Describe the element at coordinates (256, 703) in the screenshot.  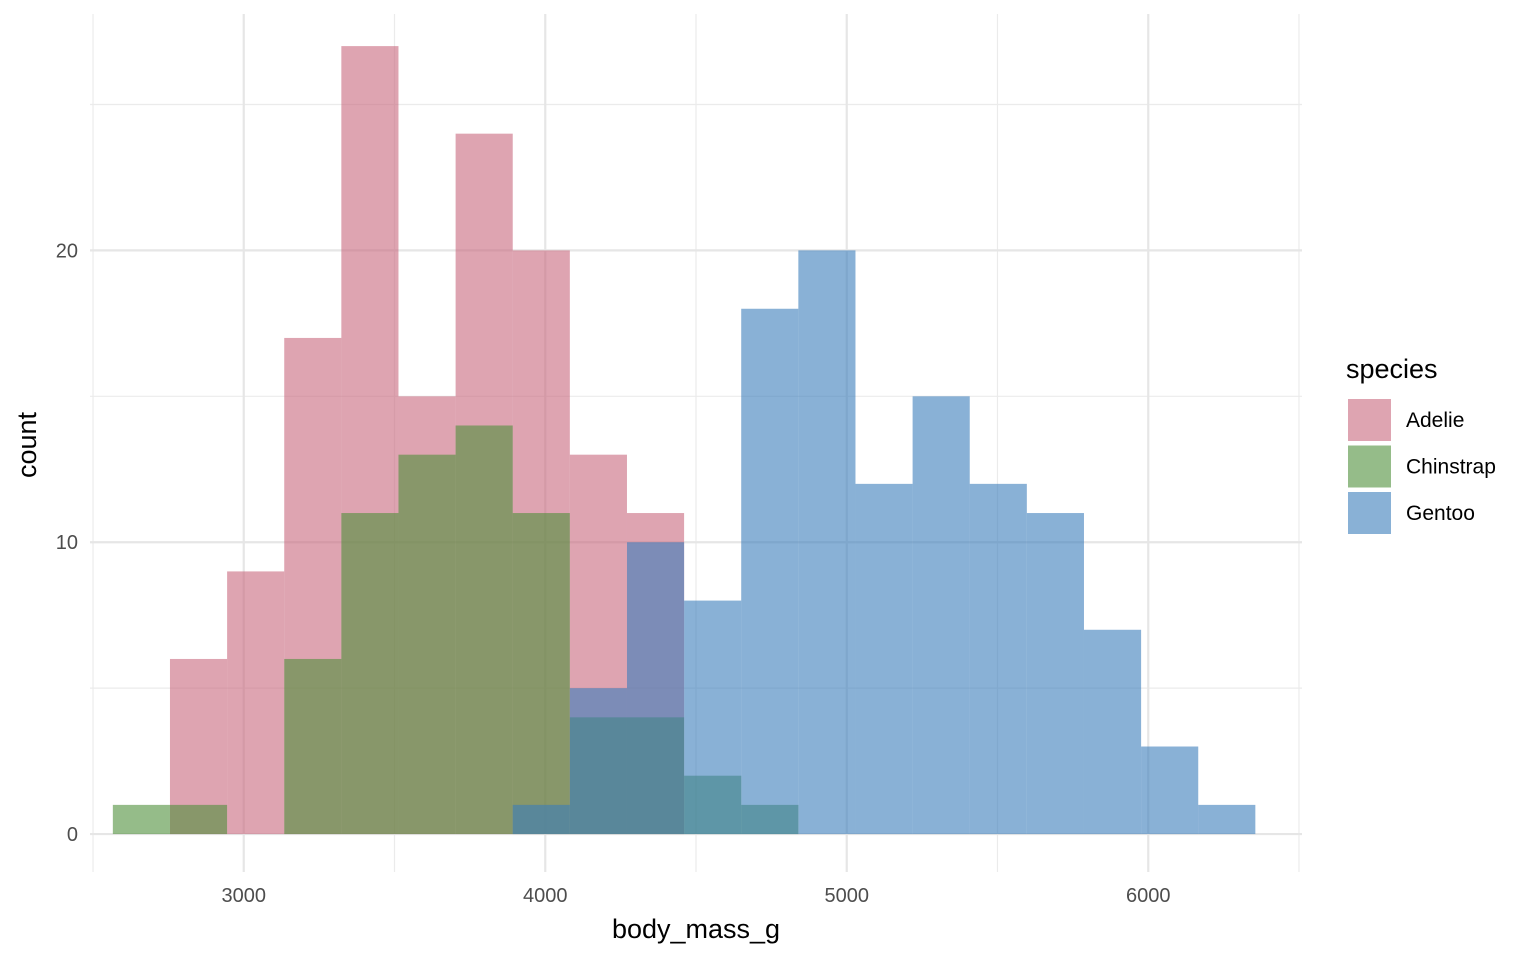
I see `bar-adelie` at that location.